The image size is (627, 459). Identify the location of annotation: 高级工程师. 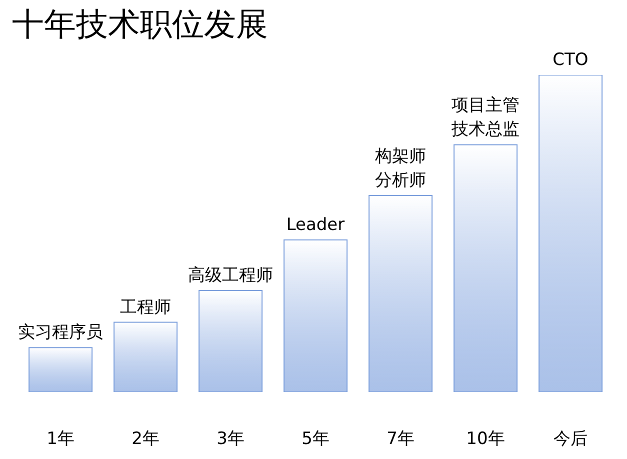
(230, 276).